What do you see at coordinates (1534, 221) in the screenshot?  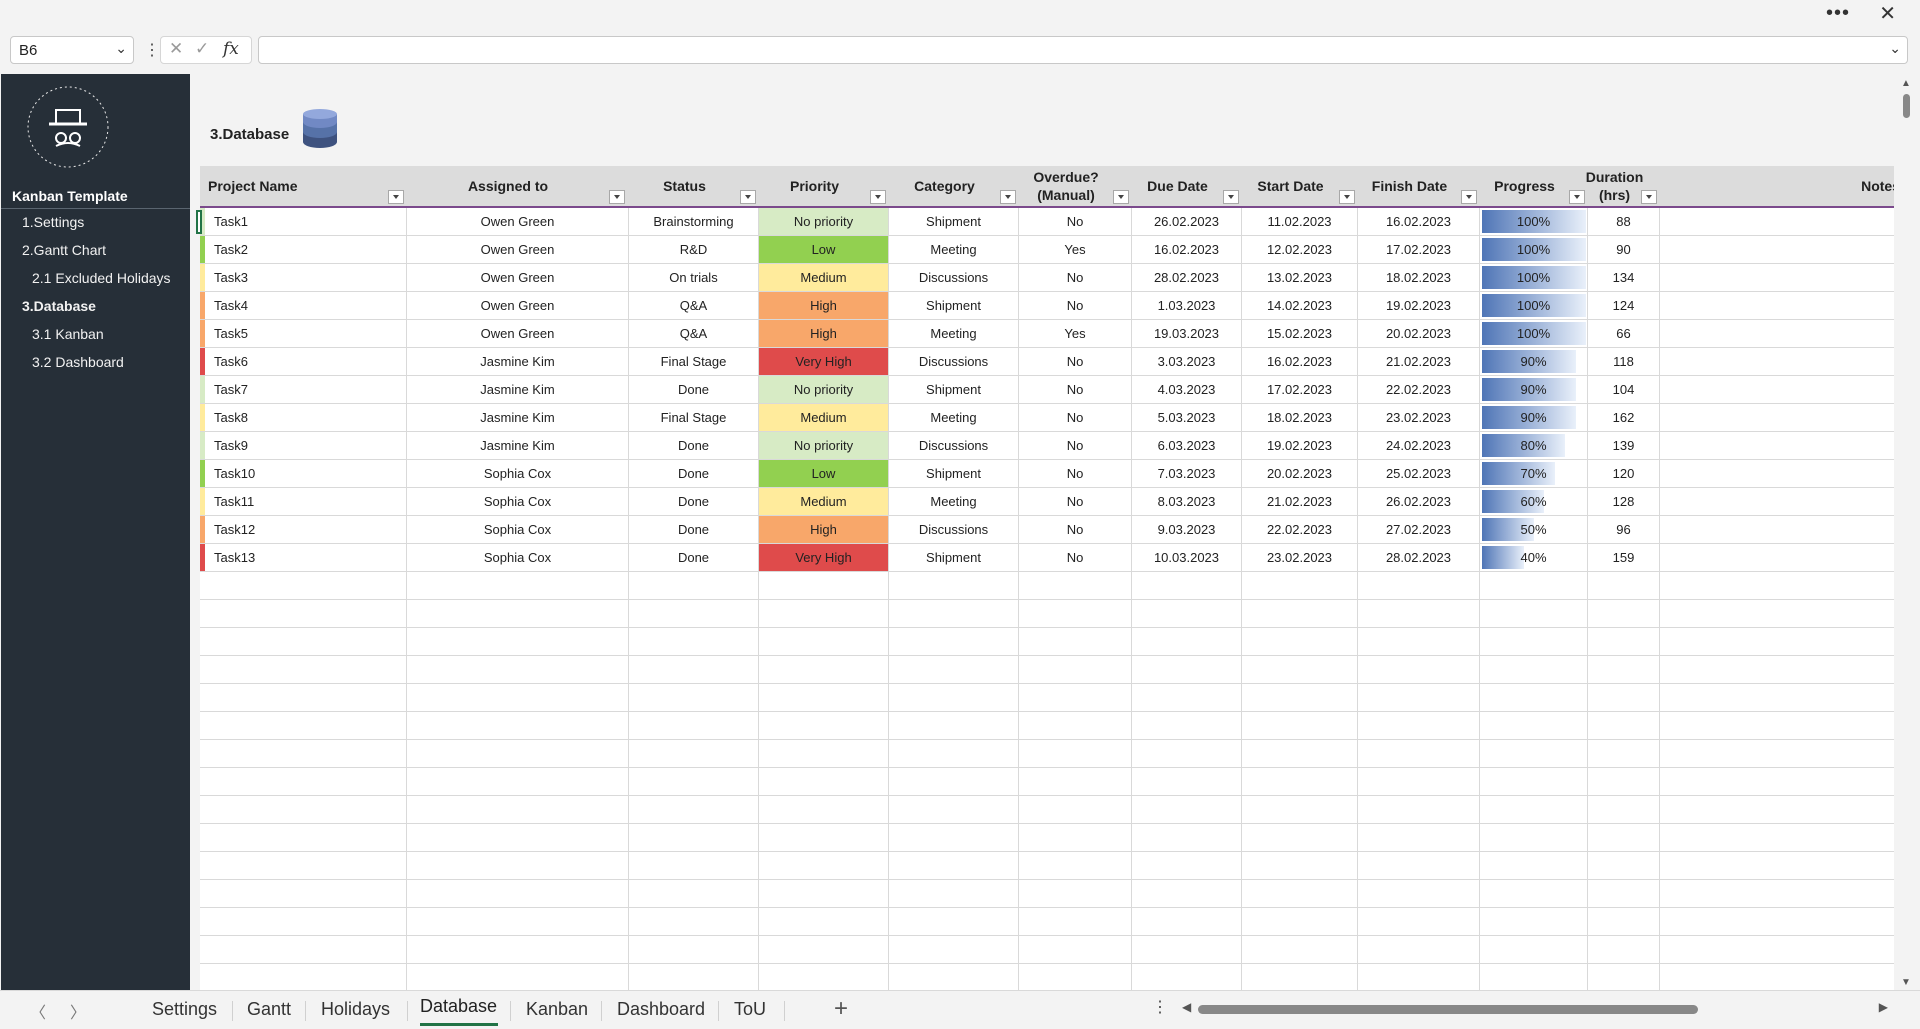 I see `cell-progress: 100%` at bounding box center [1534, 221].